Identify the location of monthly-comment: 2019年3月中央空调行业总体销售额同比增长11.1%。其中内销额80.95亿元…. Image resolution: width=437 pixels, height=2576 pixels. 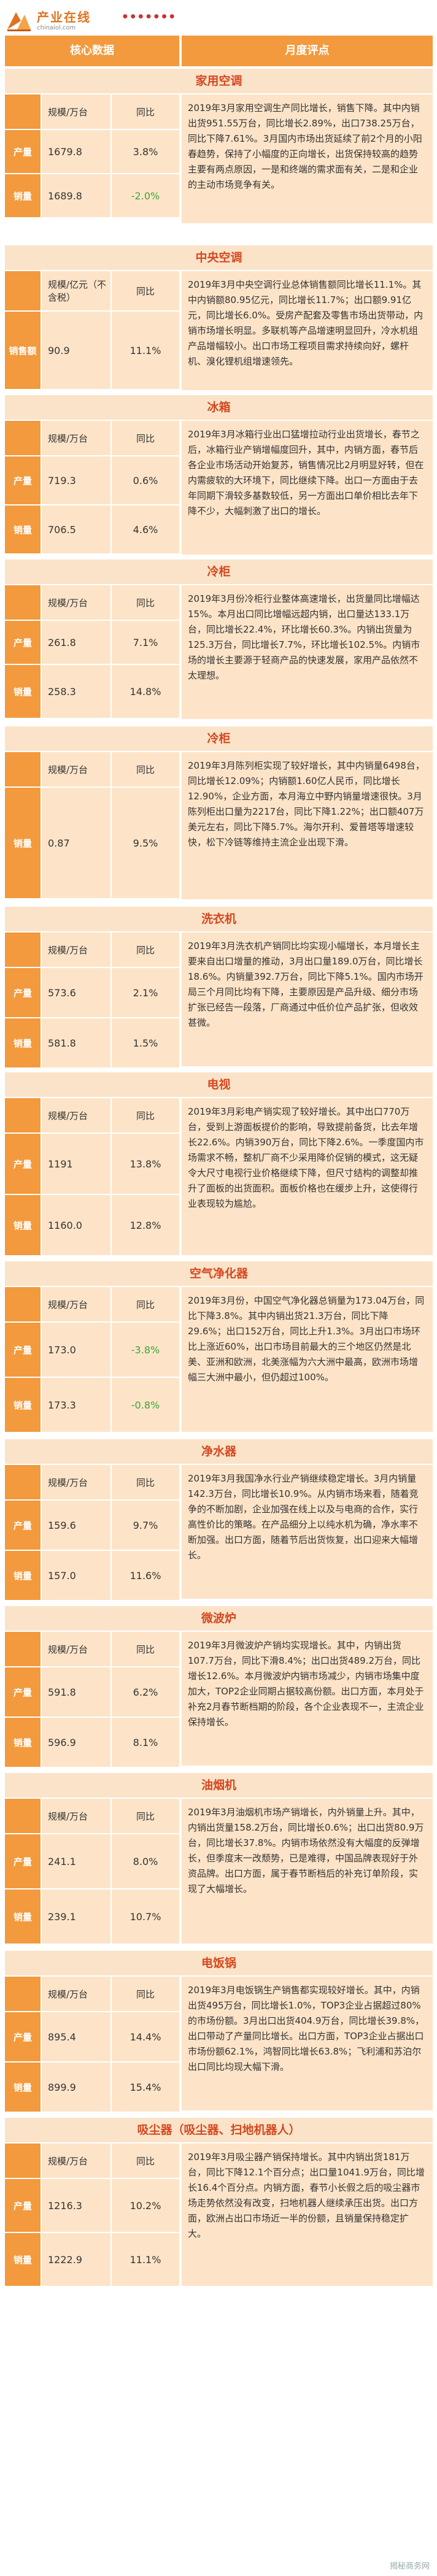
(307, 330).